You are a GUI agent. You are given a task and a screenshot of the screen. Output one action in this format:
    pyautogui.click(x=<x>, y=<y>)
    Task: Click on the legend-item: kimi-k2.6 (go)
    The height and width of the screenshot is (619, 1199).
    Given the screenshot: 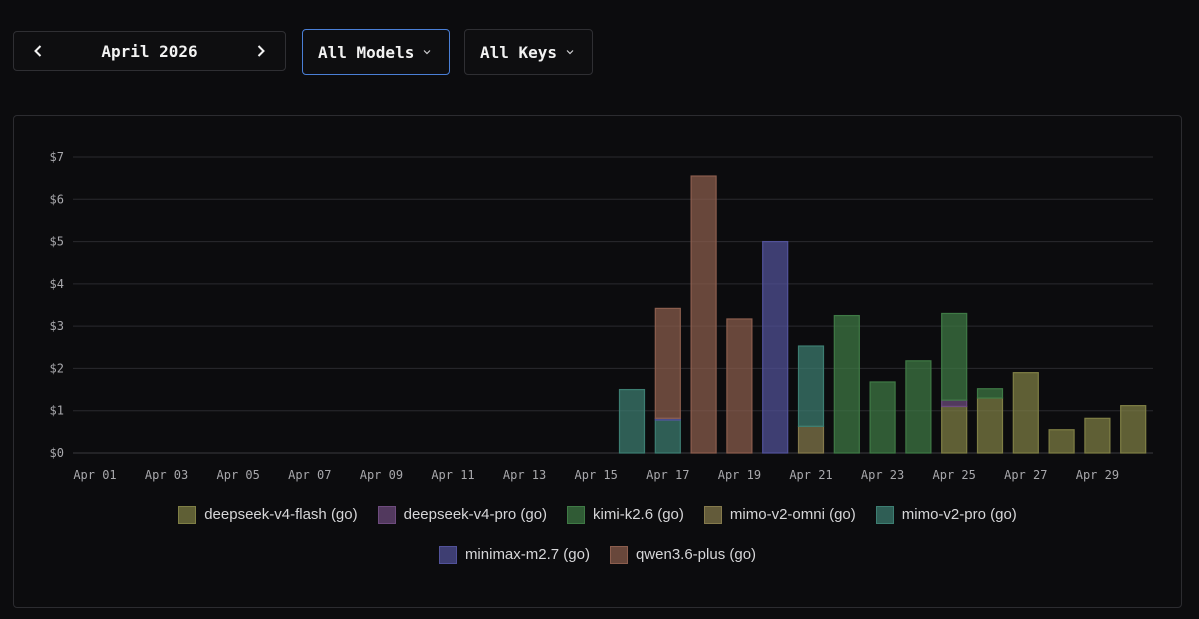 What is the action you would take?
    pyautogui.click(x=625, y=514)
    